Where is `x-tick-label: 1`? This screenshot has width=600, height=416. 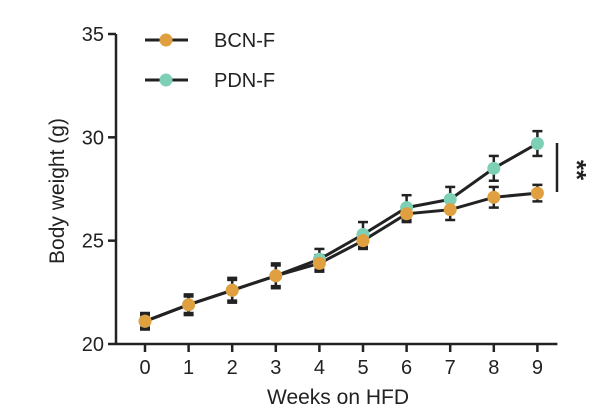
x-tick-label: 1 is located at coordinates (188, 368).